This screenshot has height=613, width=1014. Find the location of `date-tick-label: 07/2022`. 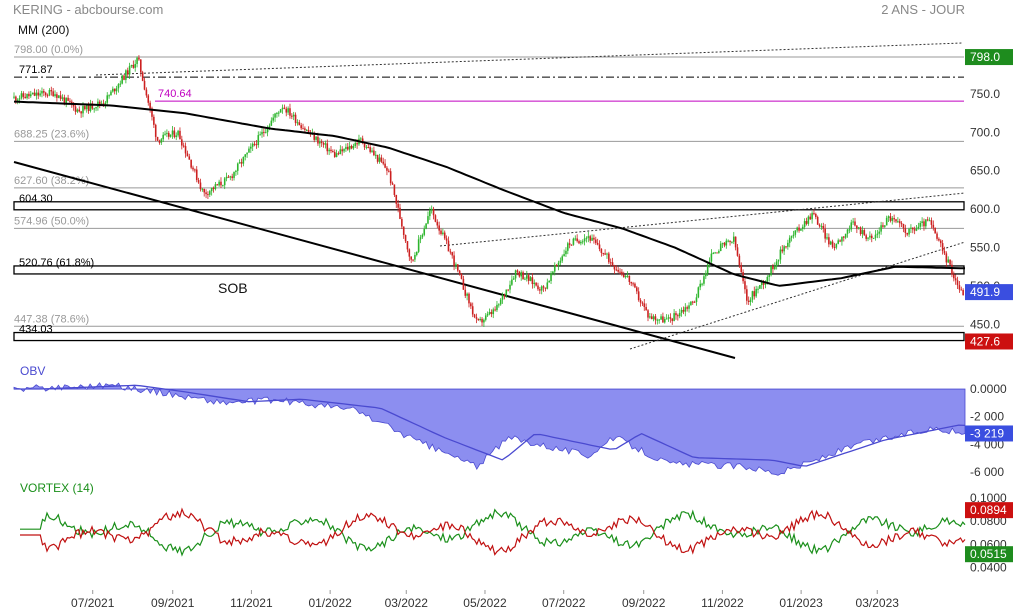

date-tick-label: 07/2022 is located at coordinates (564, 603).